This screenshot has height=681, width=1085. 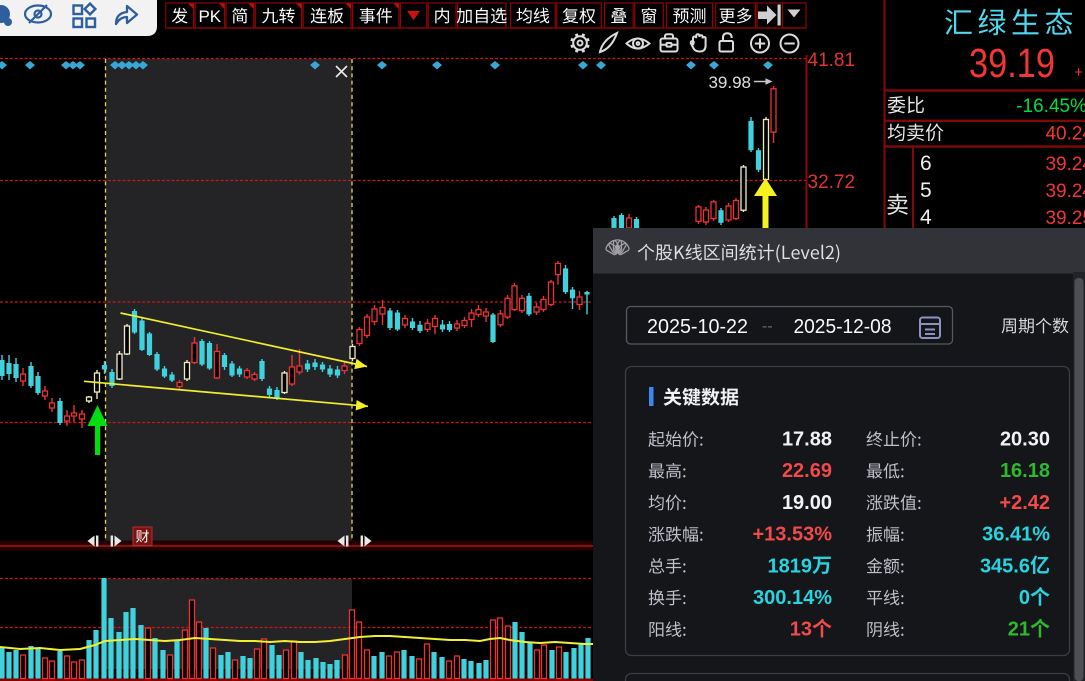 I want to click on svg-text: 21, so click(x=1019, y=630).